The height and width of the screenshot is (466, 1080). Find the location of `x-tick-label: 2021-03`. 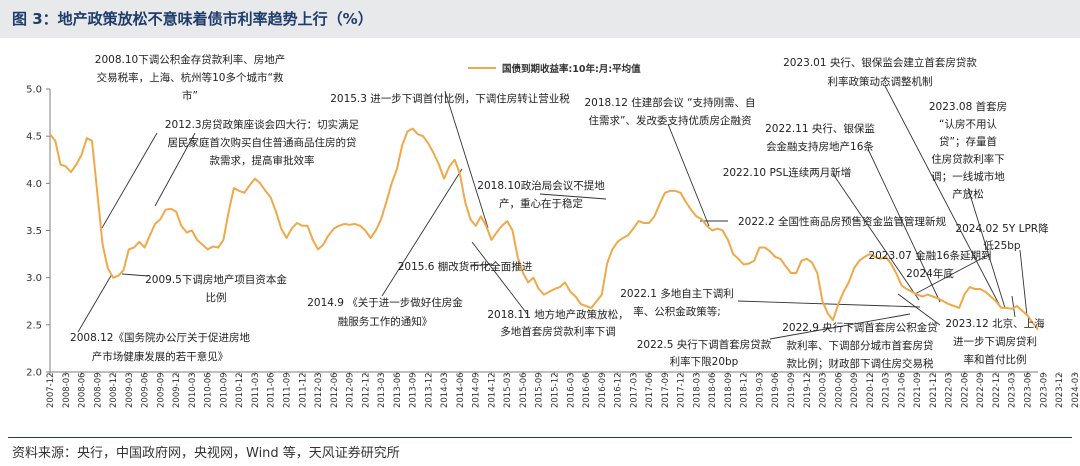

x-tick-label: 2021-03 is located at coordinates (887, 390).